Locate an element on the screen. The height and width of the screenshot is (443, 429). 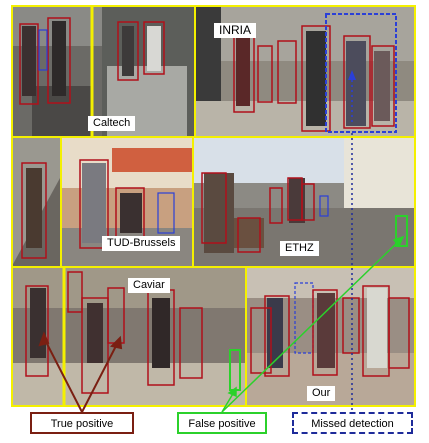
panel-inria: INRIA is located at coordinates (305, 71).